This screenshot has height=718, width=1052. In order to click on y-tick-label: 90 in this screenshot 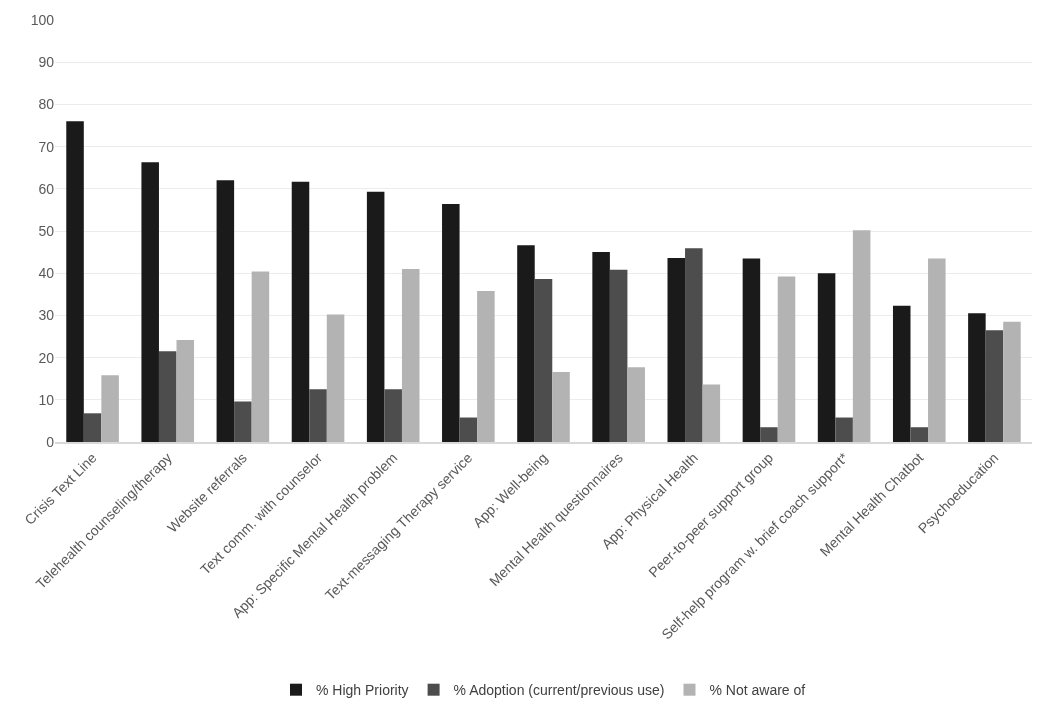, I will do `click(46, 62)`.